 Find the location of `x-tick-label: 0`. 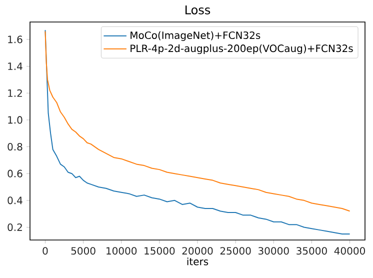

x-tick-label: 0 is located at coordinates (45, 251).